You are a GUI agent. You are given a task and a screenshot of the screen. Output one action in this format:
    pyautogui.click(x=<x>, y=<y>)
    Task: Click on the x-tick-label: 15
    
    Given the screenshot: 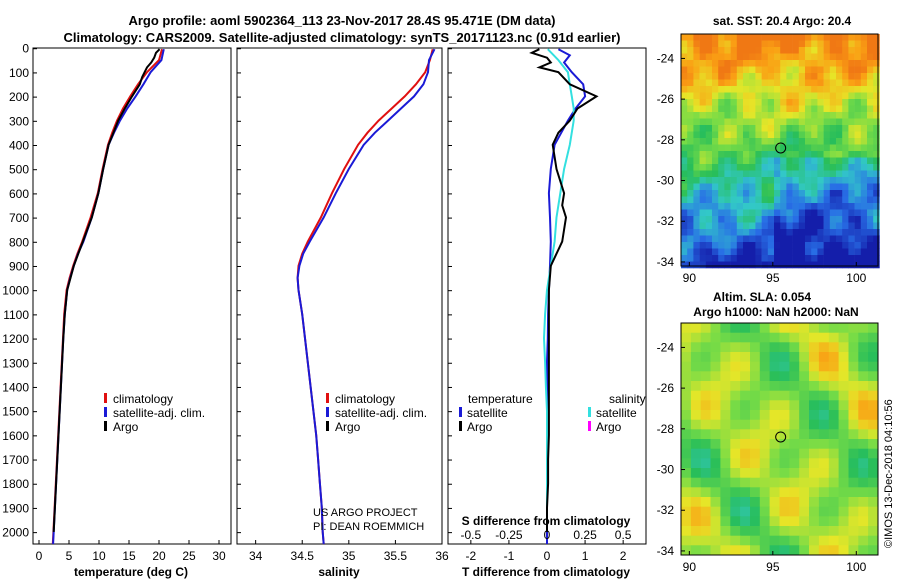 What is the action you would take?
    pyautogui.click(x=129, y=556)
    